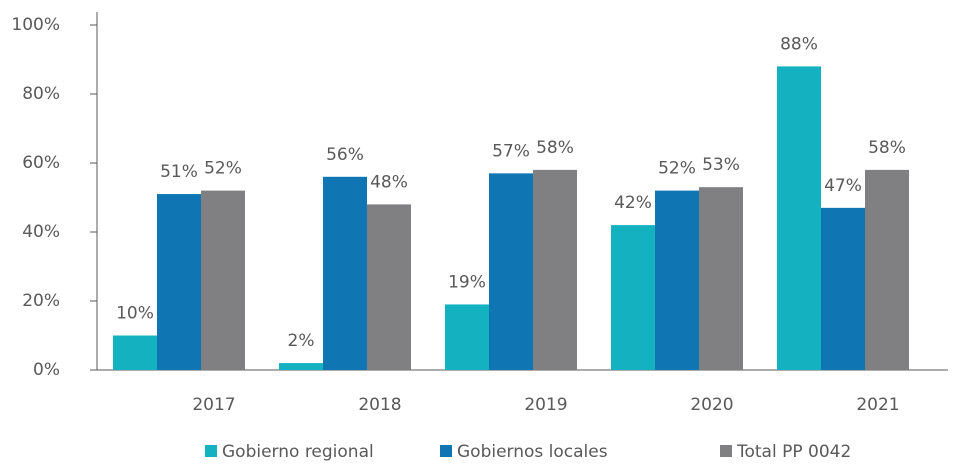  I want to click on data-label: 19%, so click(467, 282).